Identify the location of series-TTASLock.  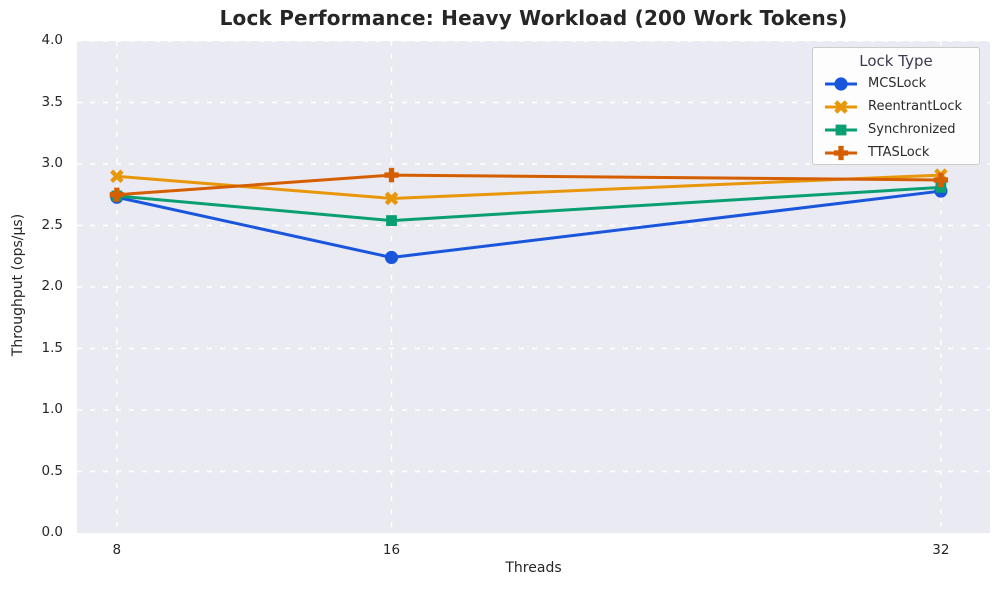
(529, 184).